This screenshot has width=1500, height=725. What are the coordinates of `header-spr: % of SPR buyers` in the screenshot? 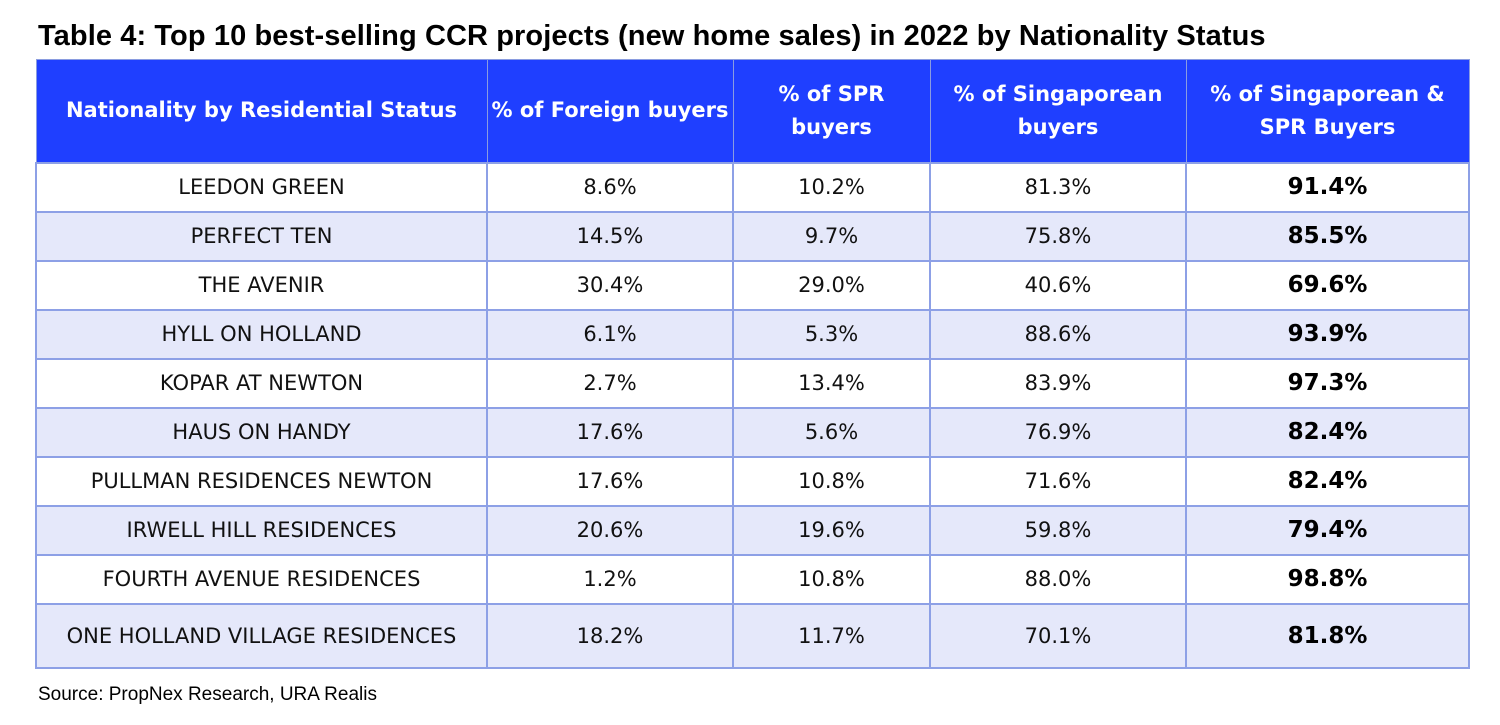 It's located at (831, 111).